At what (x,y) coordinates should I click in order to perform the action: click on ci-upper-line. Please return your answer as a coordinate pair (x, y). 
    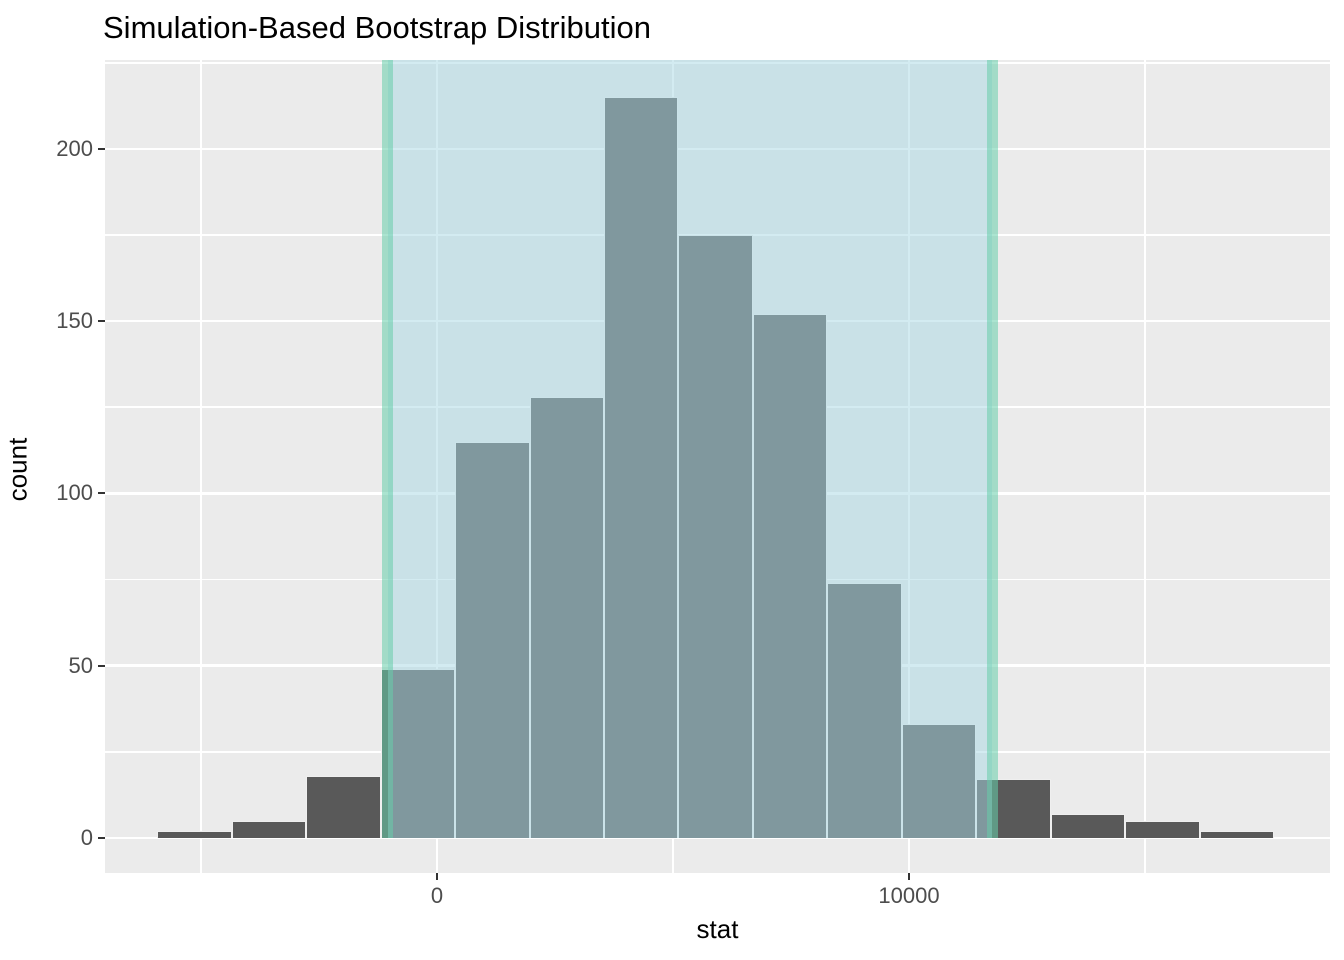
    Looking at the image, I should click on (992, 449).